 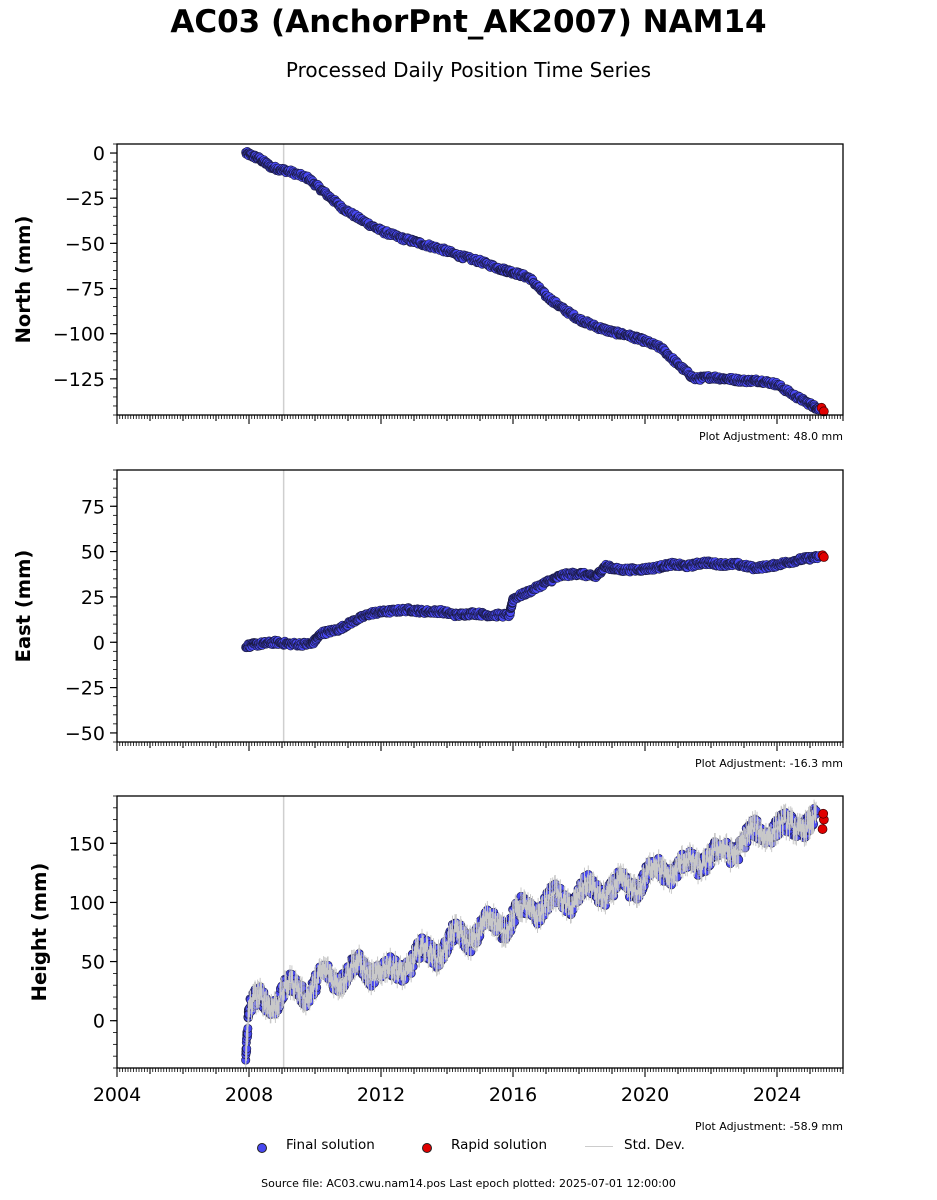 I want to click on std-dev-bars, so click(x=531, y=934).